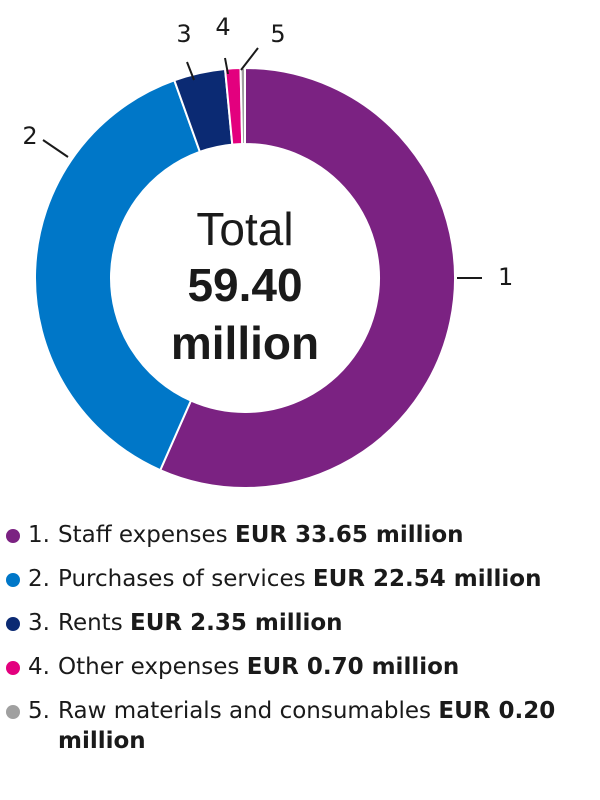  What do you see at coordinates (245, 285) in the screenshot?
I see `center-total-value: 59.40` at bounding box center [245, 285].